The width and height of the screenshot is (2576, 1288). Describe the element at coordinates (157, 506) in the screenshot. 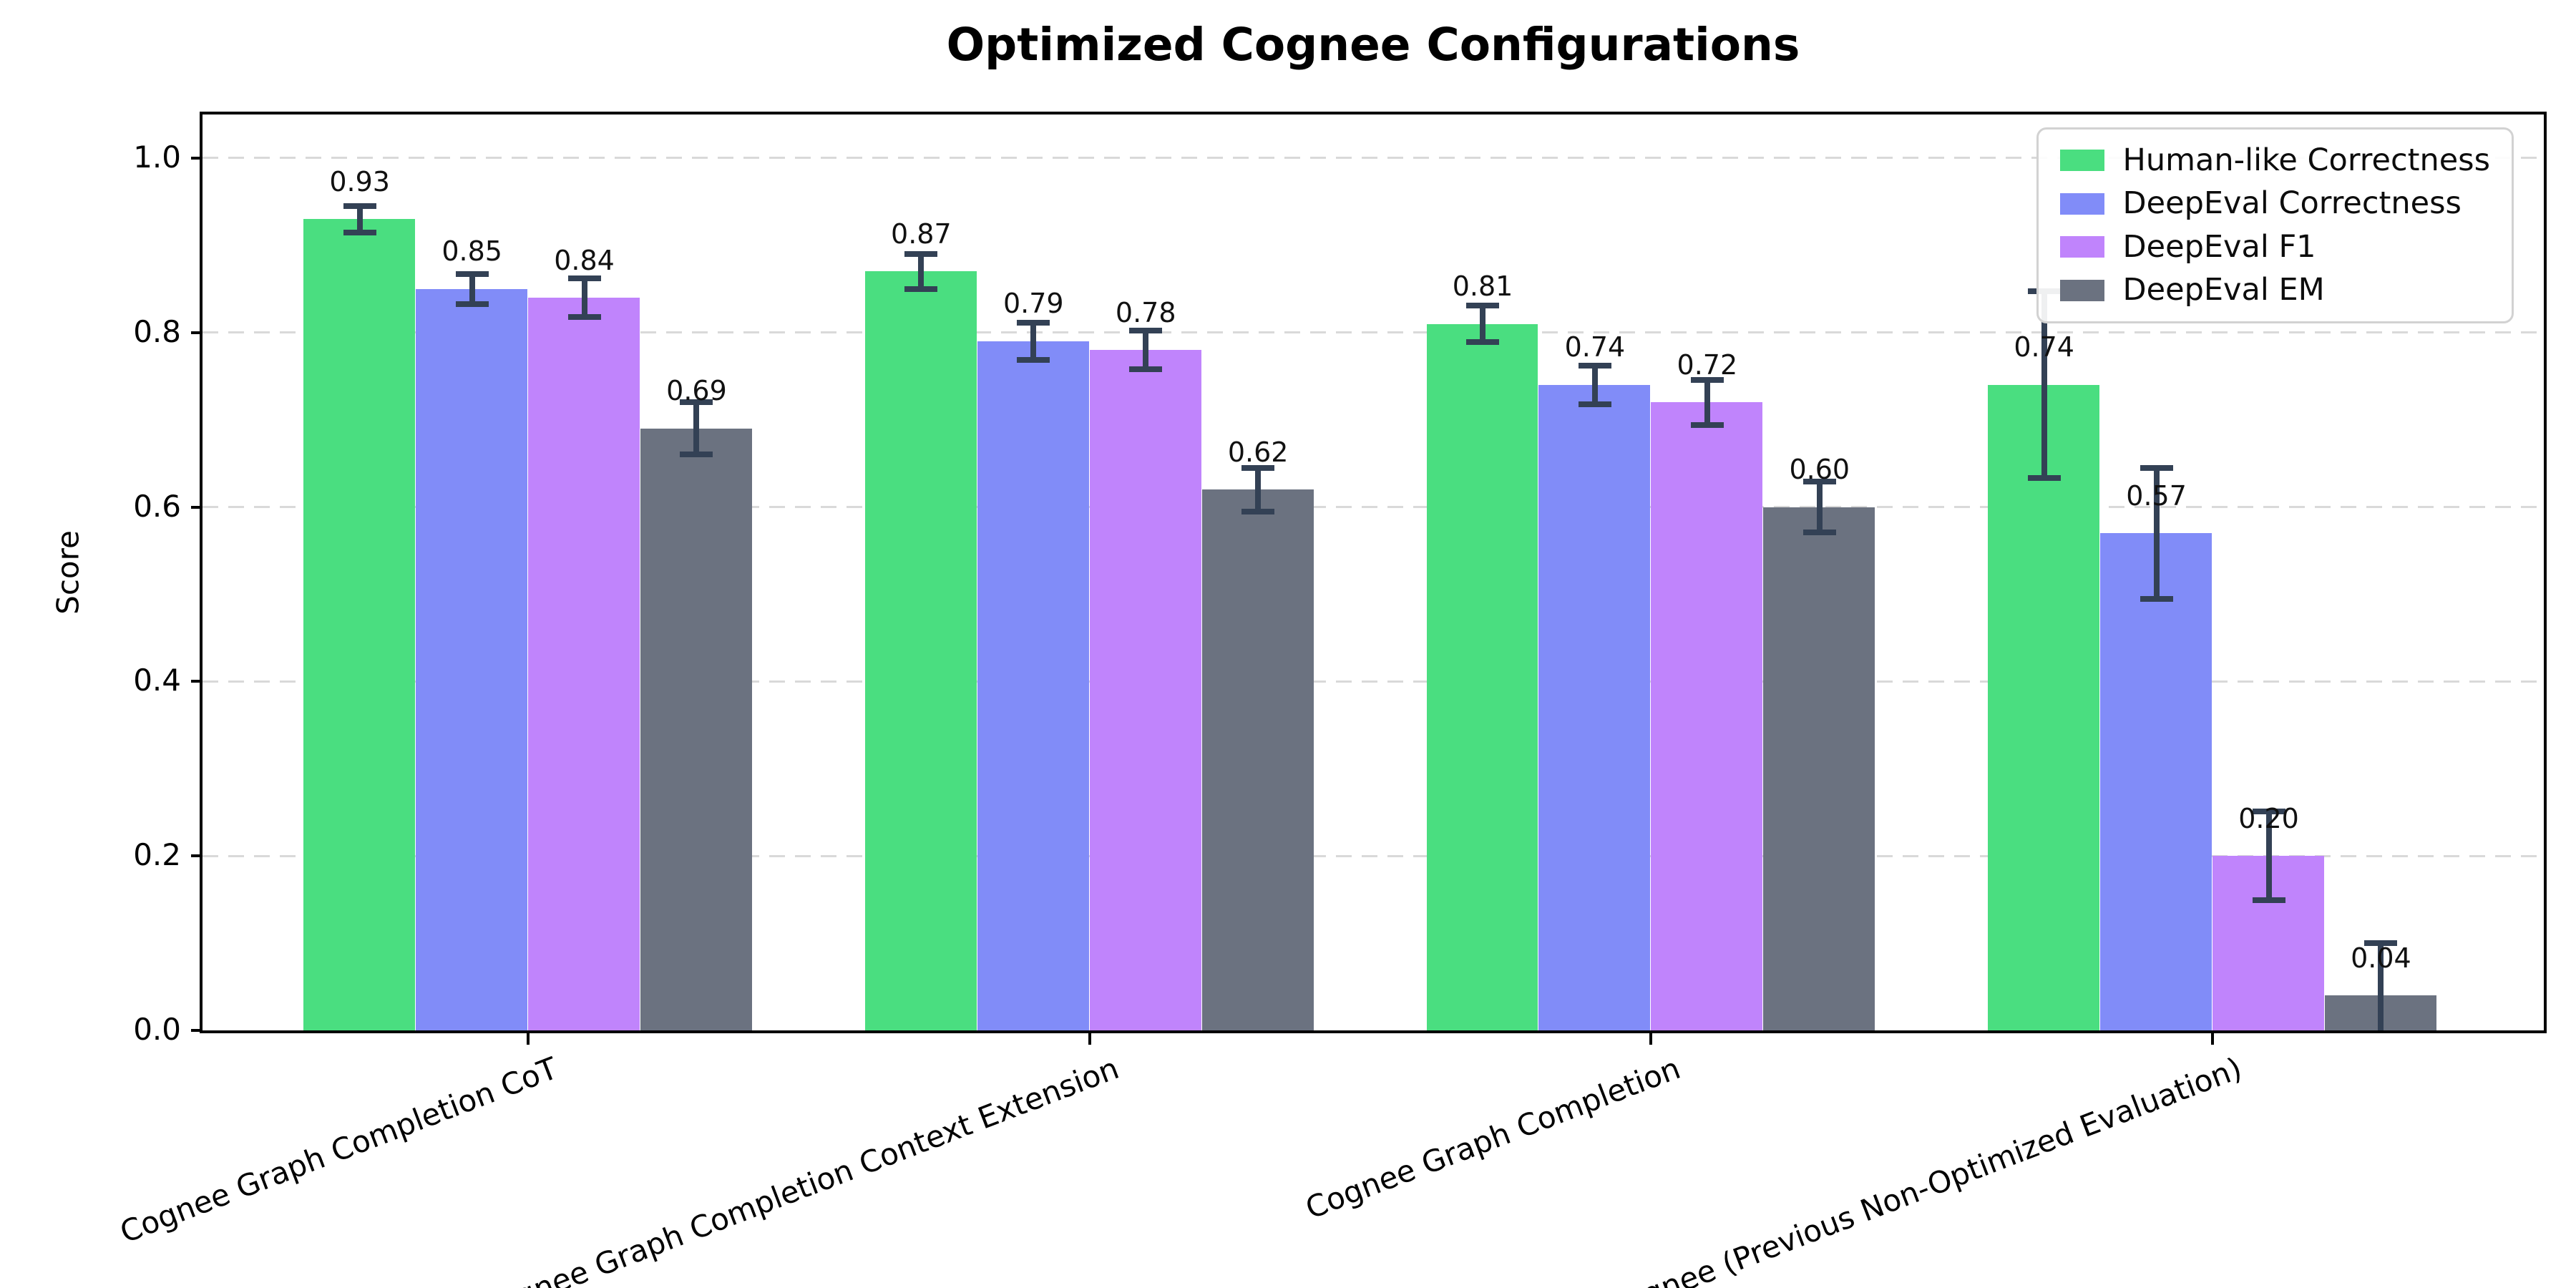

I see `y-tick-label: 0.6` at that location.